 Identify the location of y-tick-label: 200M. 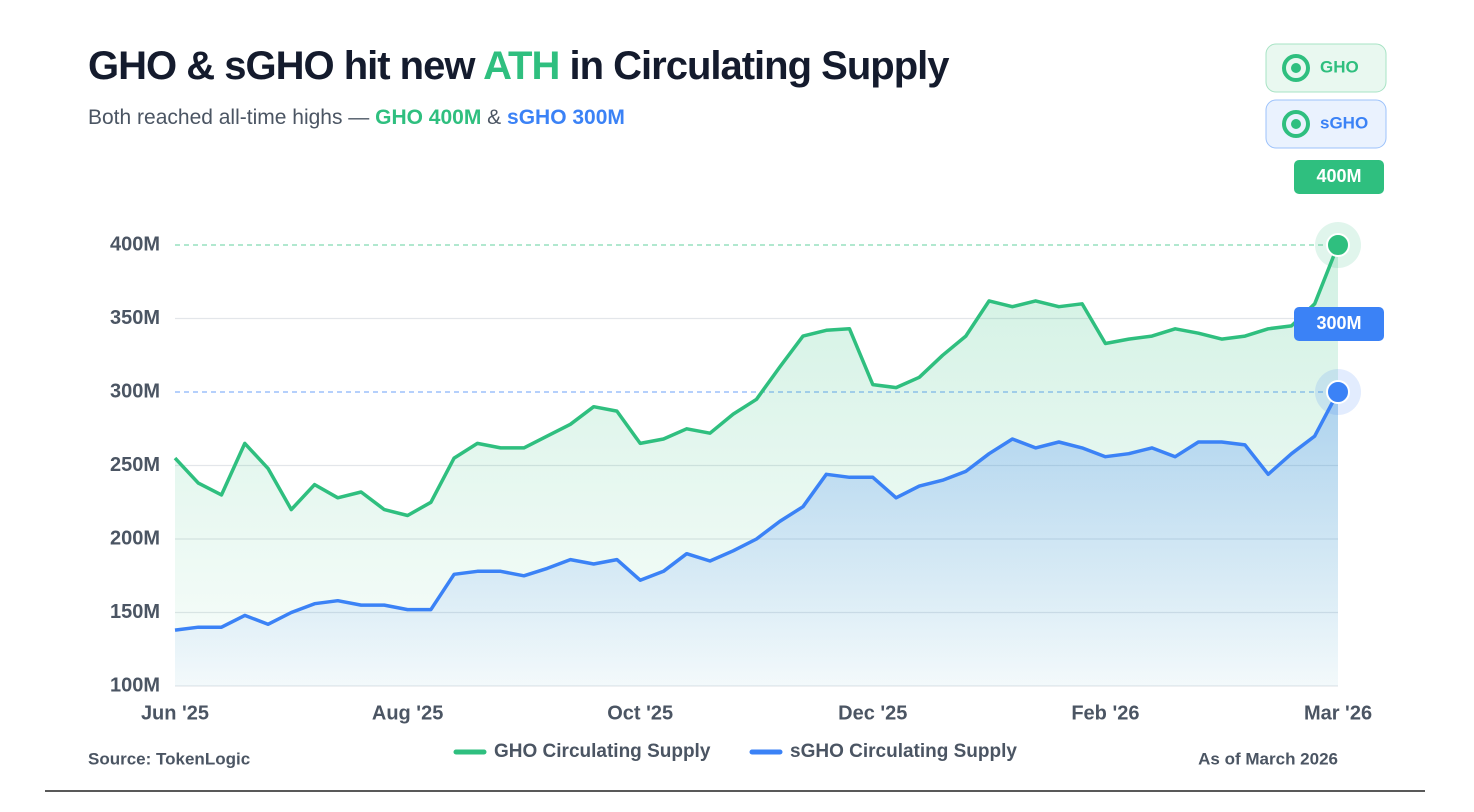
(135, 538).